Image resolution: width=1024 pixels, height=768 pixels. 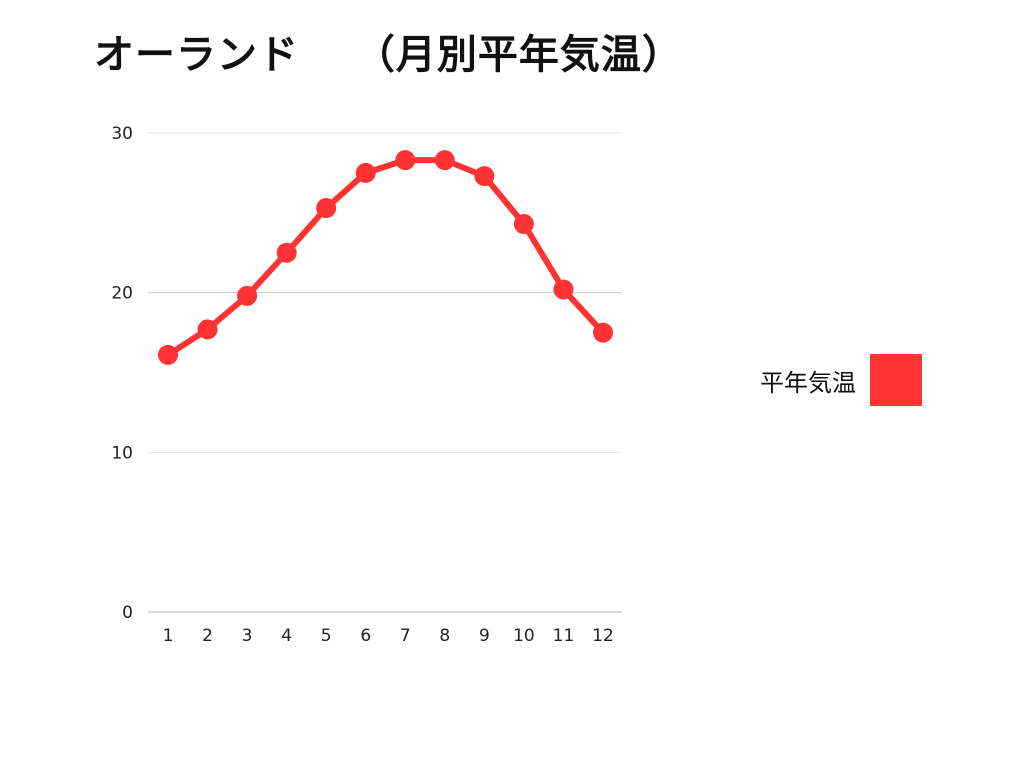 What do you see at coordinates (122, 373) in the screenshot?
I see `y-axis-ticks: 0 10 20 30` at bounding box center [122, 373].